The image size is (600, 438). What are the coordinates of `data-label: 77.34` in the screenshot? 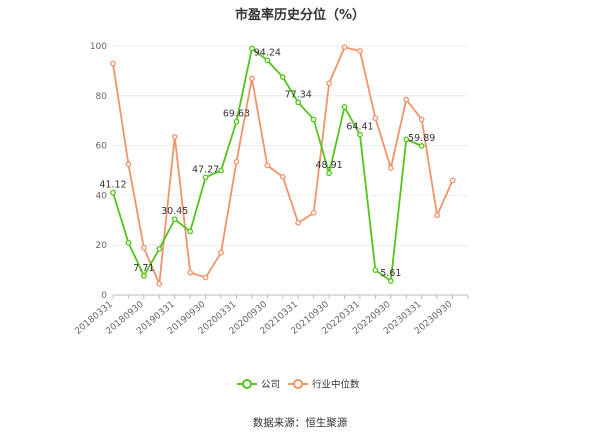 It's located at (298, 94).